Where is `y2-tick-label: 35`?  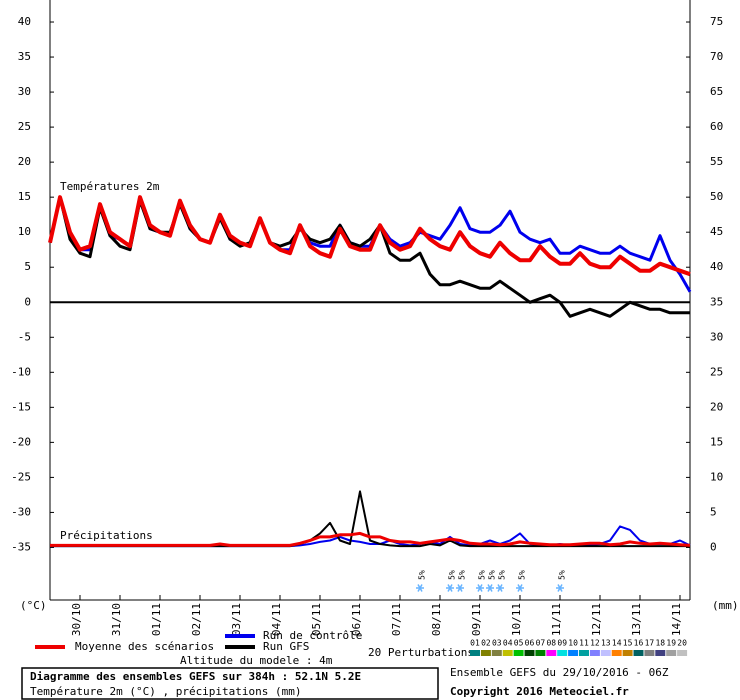
y2-tick-label: 35 is located at coordinates (716, 301).